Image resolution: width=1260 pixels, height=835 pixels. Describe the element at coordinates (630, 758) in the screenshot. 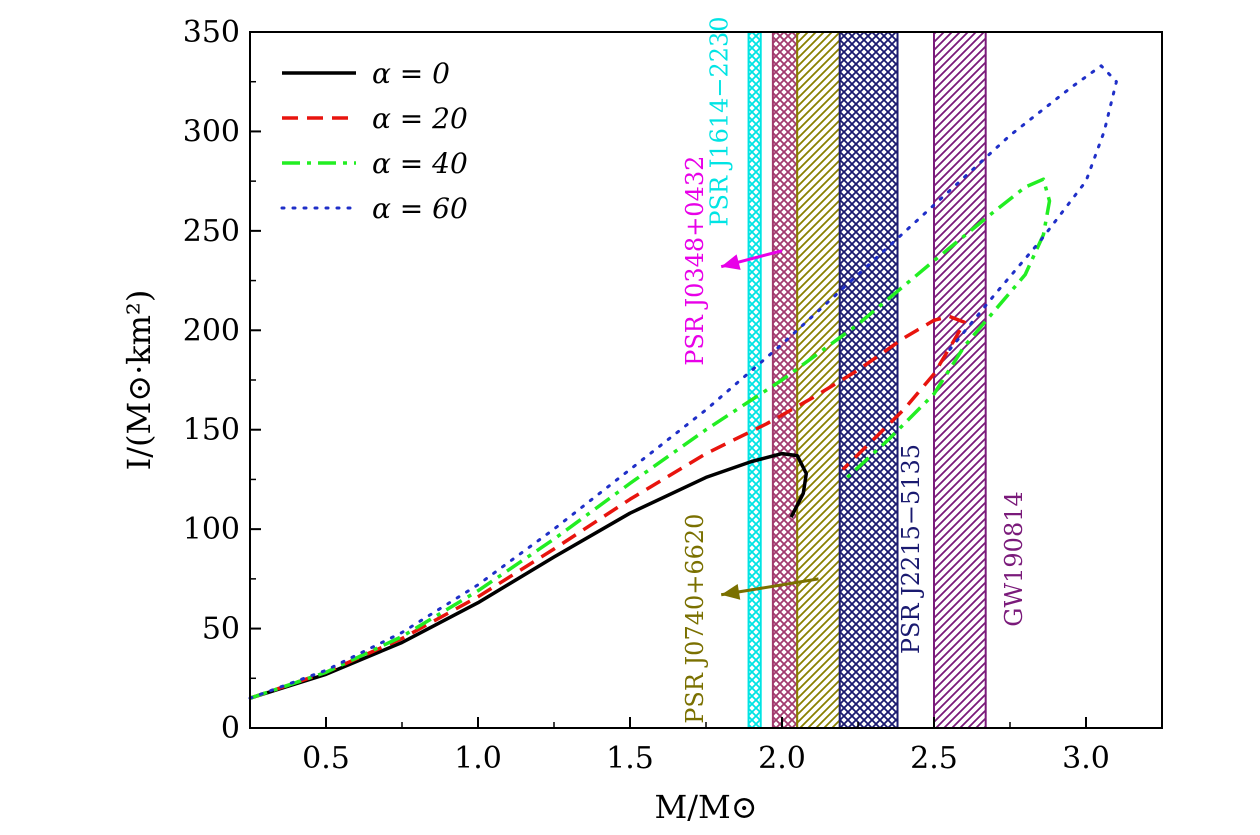

I see `x-tick-label-2: 1.5` at that location.